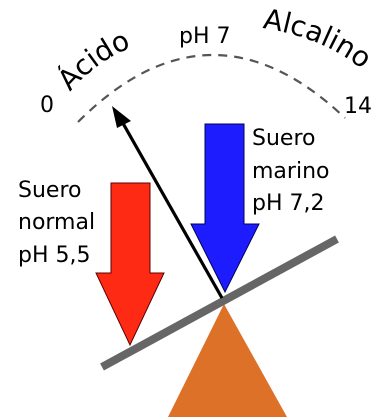  I want to click on sea-serum-label-line1: Suero, so click(283, 138).